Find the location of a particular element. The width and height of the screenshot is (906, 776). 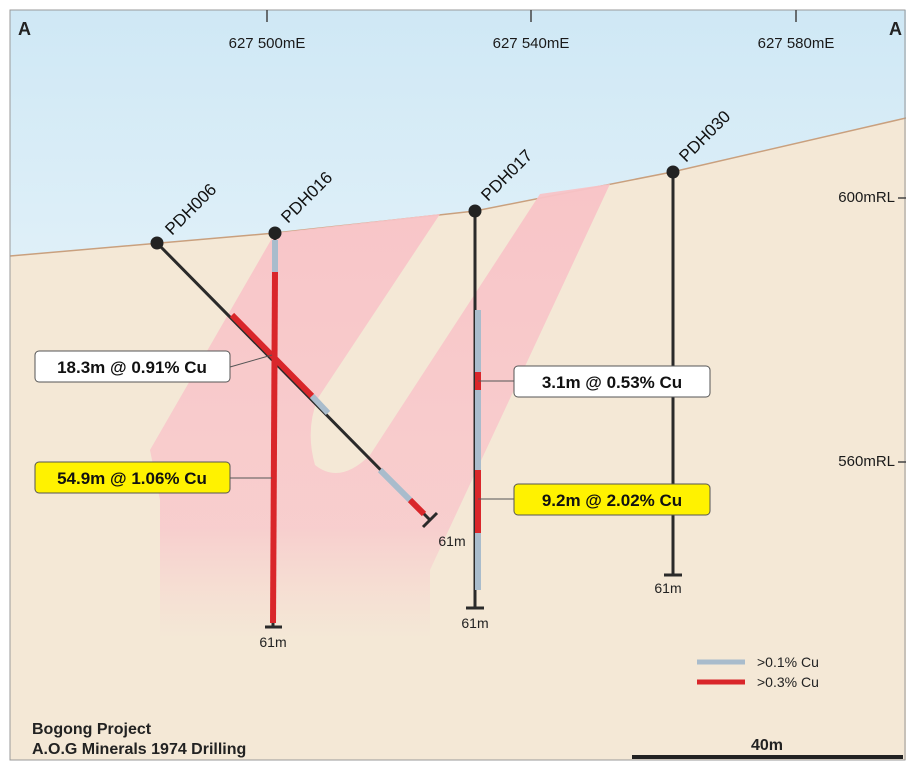

intercept-box-1: 18.3m @ 0.91% Cu is located at coordinates (132, 366).